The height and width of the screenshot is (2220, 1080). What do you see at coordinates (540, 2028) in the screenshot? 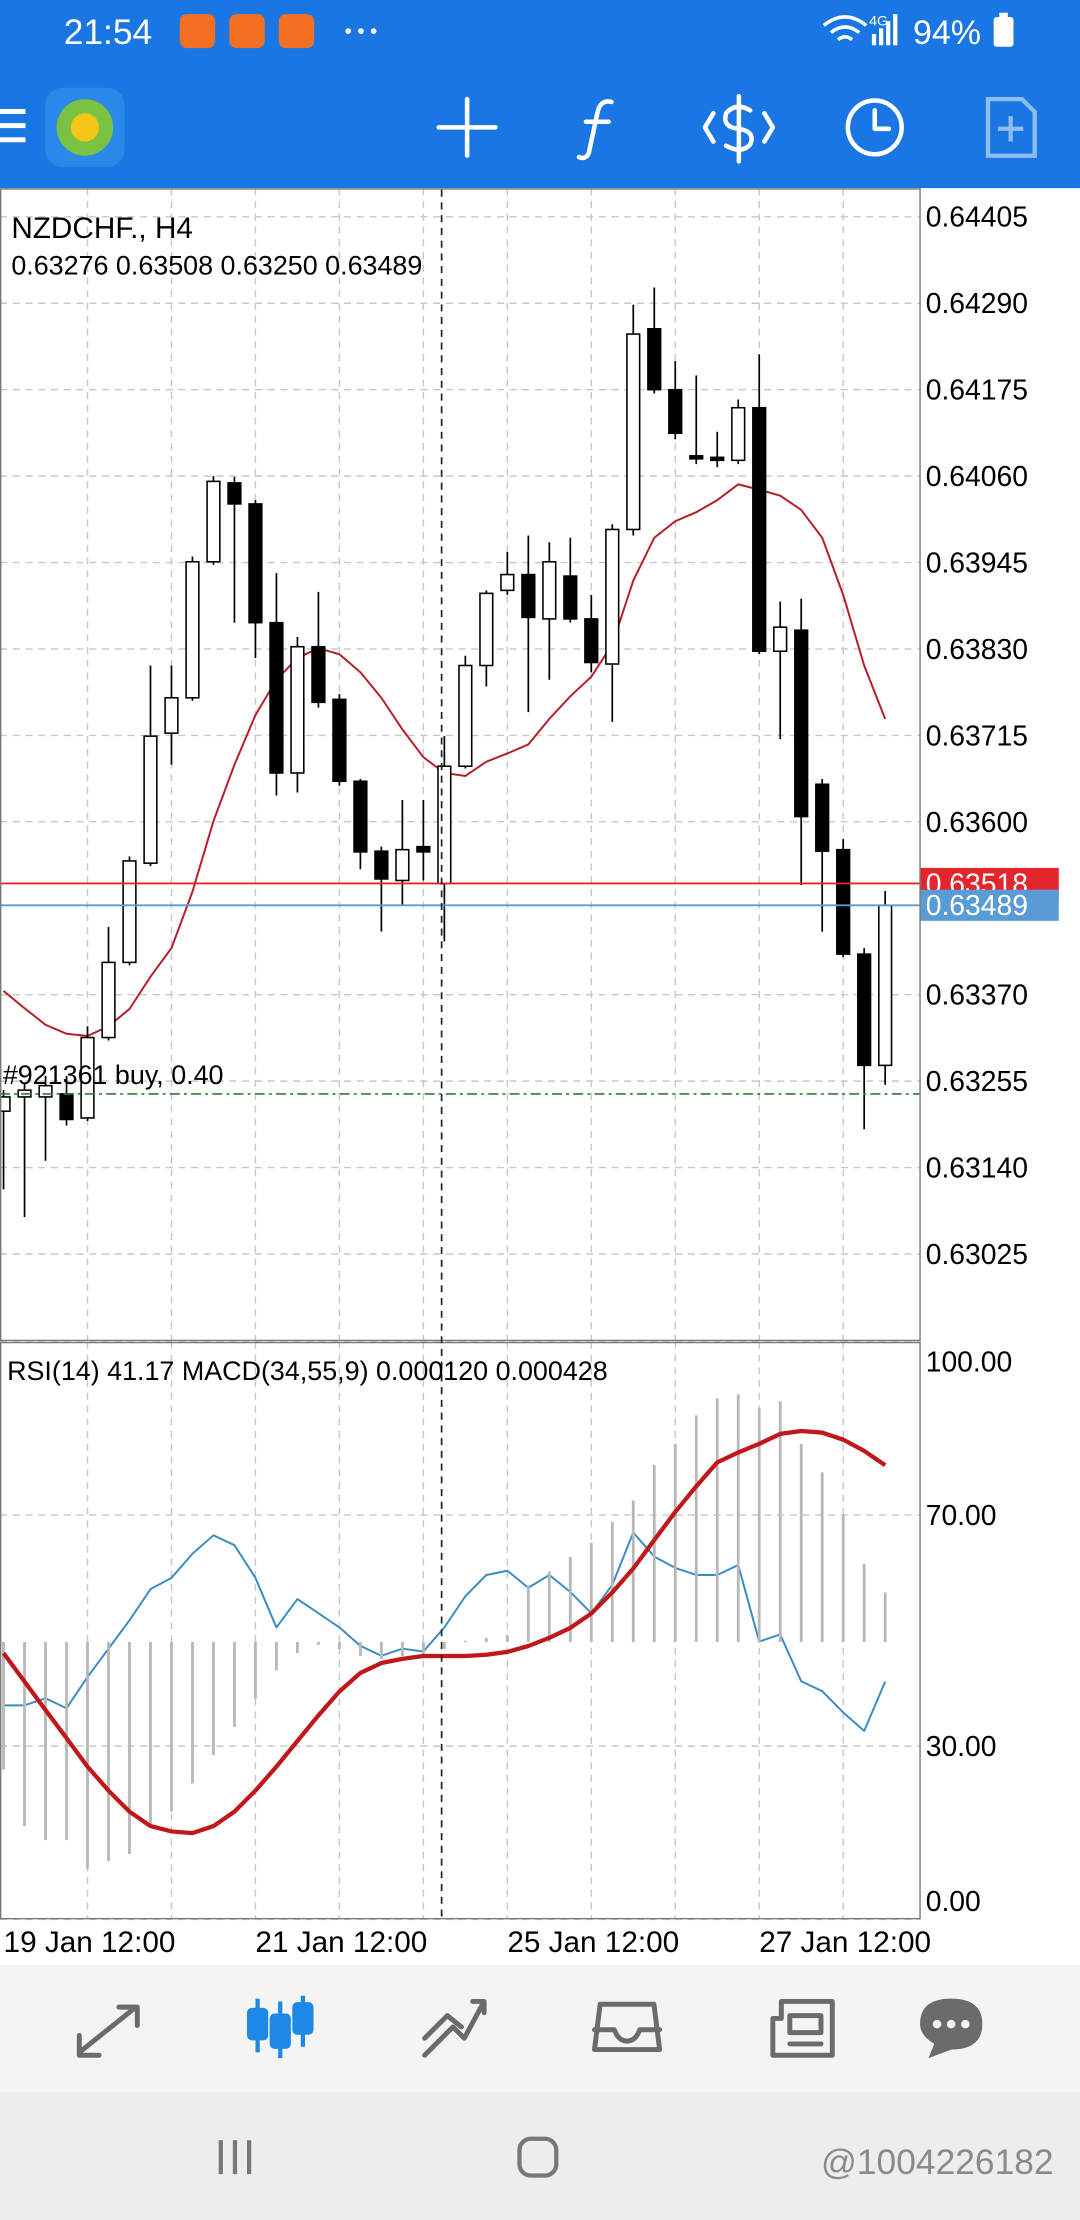
I see `bottom-nav` at bounding box center [540, 2028].